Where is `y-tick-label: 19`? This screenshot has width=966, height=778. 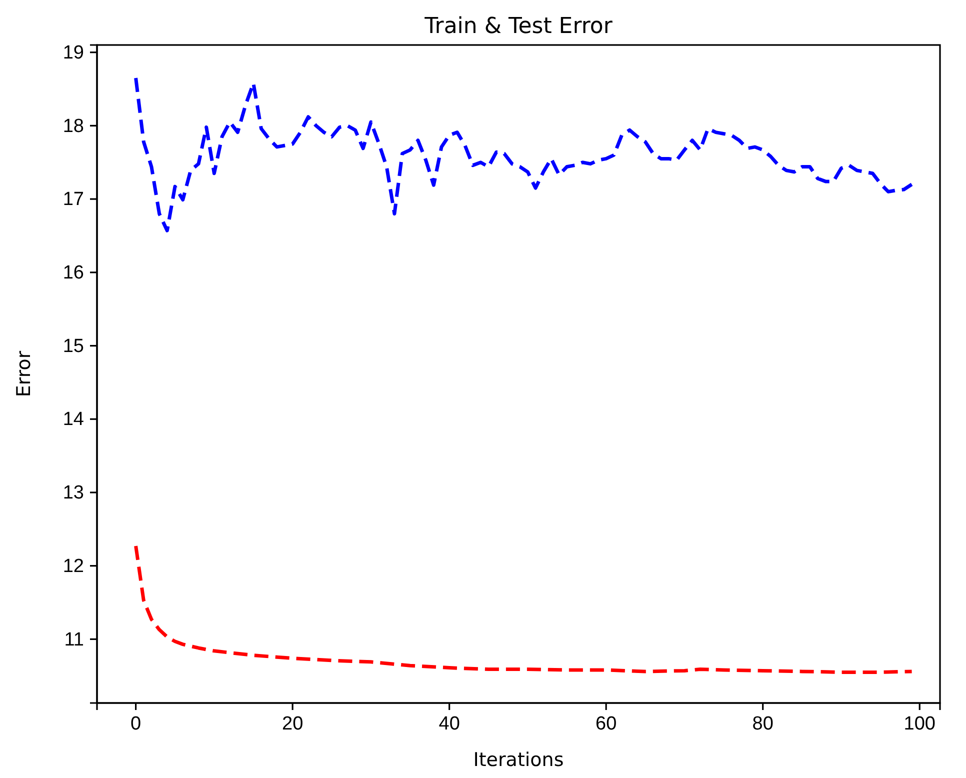
y-tick-label: 19 is located at coordinates (73, 53).